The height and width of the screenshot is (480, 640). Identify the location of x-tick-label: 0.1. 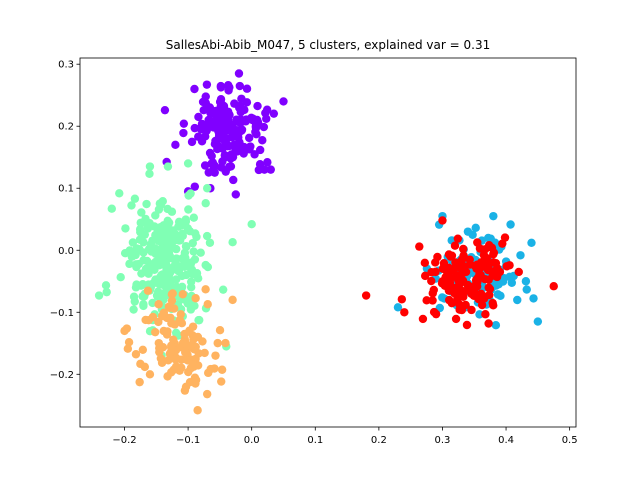
(315, 440).